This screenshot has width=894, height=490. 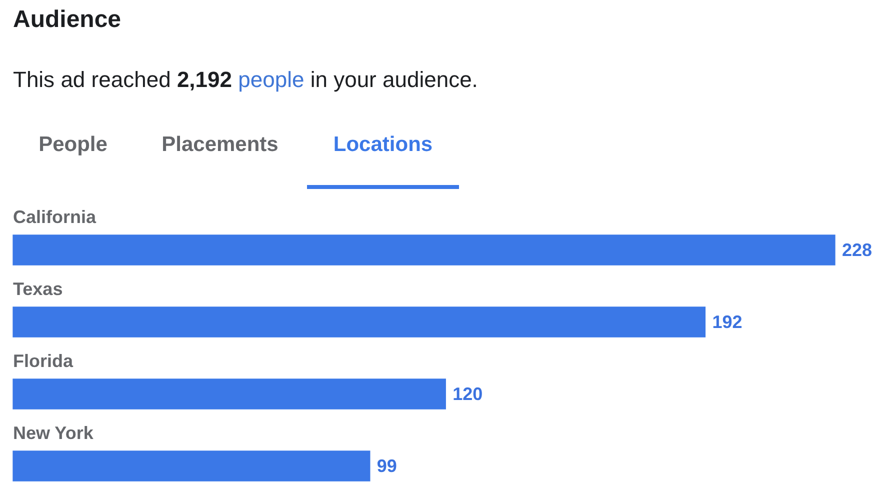 I want to click on tab: Placements, so click(x=220, y=154).